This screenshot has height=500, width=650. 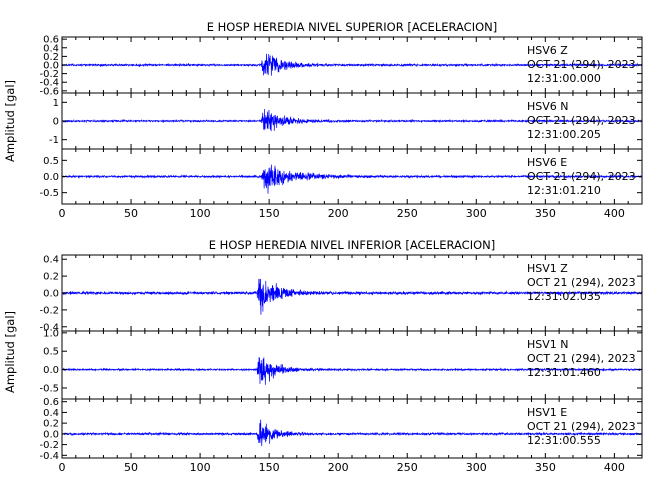 What do you see at coordinates (56, 103) in the screenshot?
I see `y-tick-label: 1` at bounding box center [56, 103].